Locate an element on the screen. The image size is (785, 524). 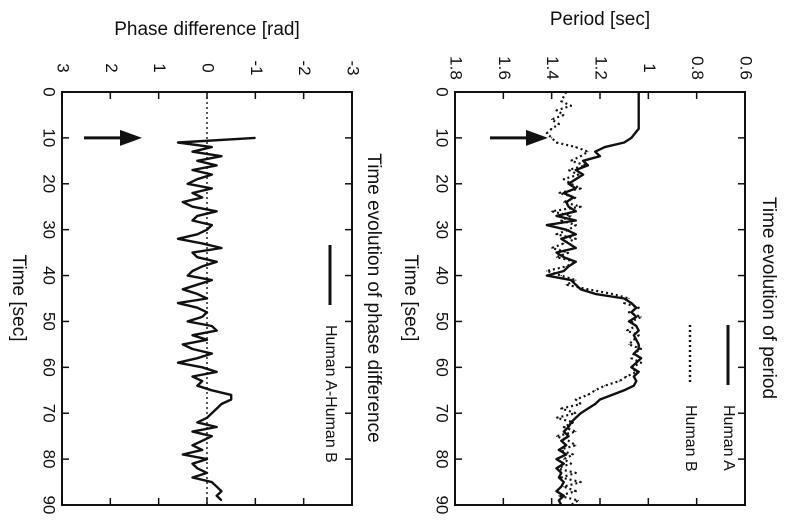
x-tick-label: 50 is located at coordinates (442, 321).